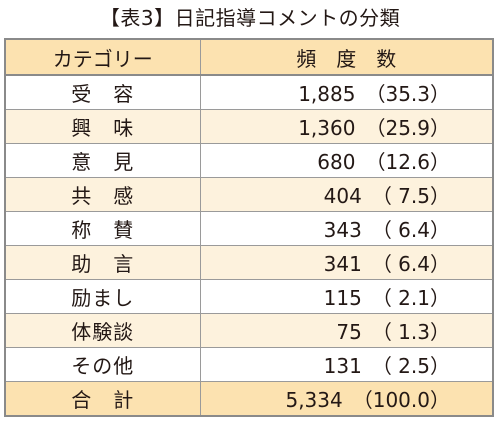 The image size is (500, 422). I want to click on row-frequency: 115 （ 2.1）, so click(346, 296).